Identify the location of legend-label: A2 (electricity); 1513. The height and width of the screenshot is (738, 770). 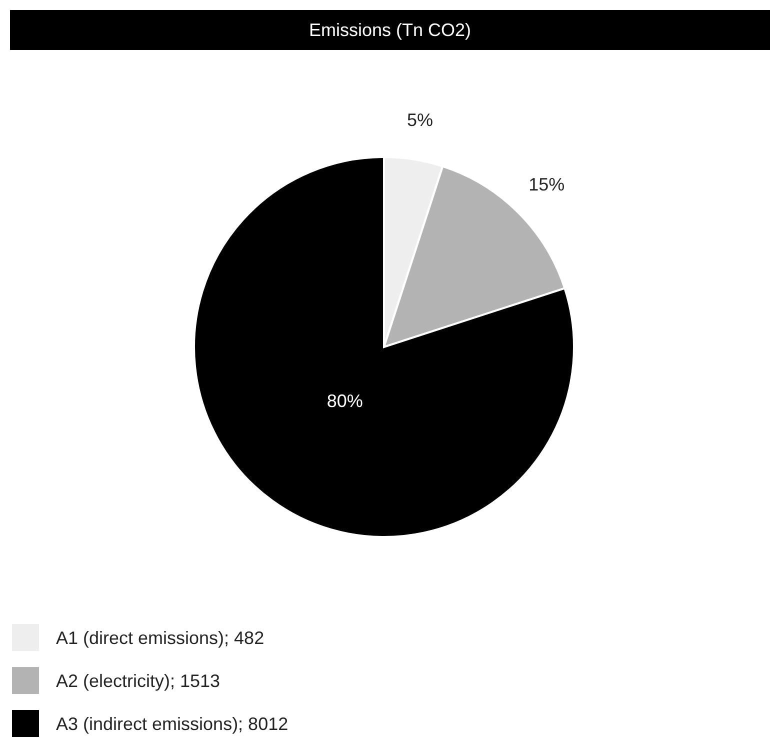
(138, 681).